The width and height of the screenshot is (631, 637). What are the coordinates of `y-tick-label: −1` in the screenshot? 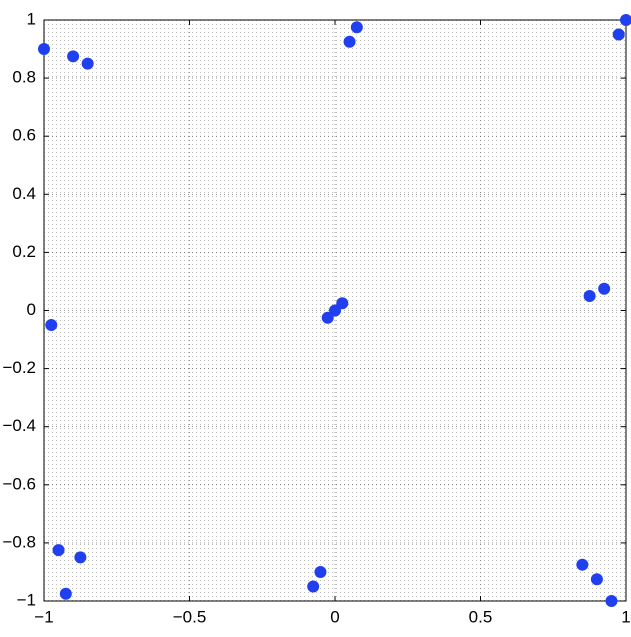 It's located at (26, 599).